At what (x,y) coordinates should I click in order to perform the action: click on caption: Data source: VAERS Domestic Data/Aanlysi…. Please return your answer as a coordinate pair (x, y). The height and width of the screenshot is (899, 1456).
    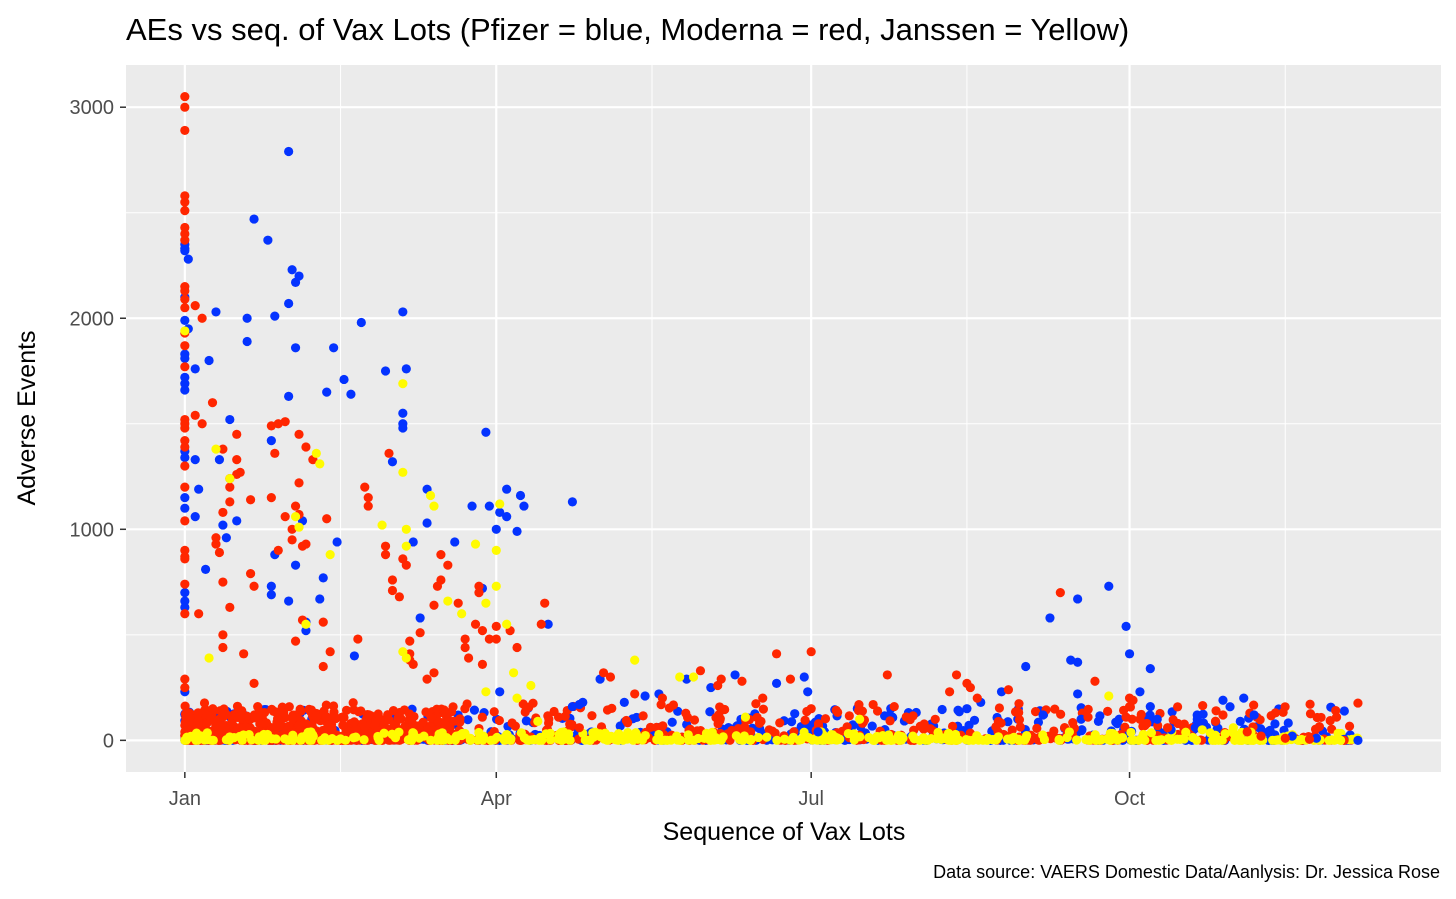
    Looking at the image, I should click on (1186, 872).